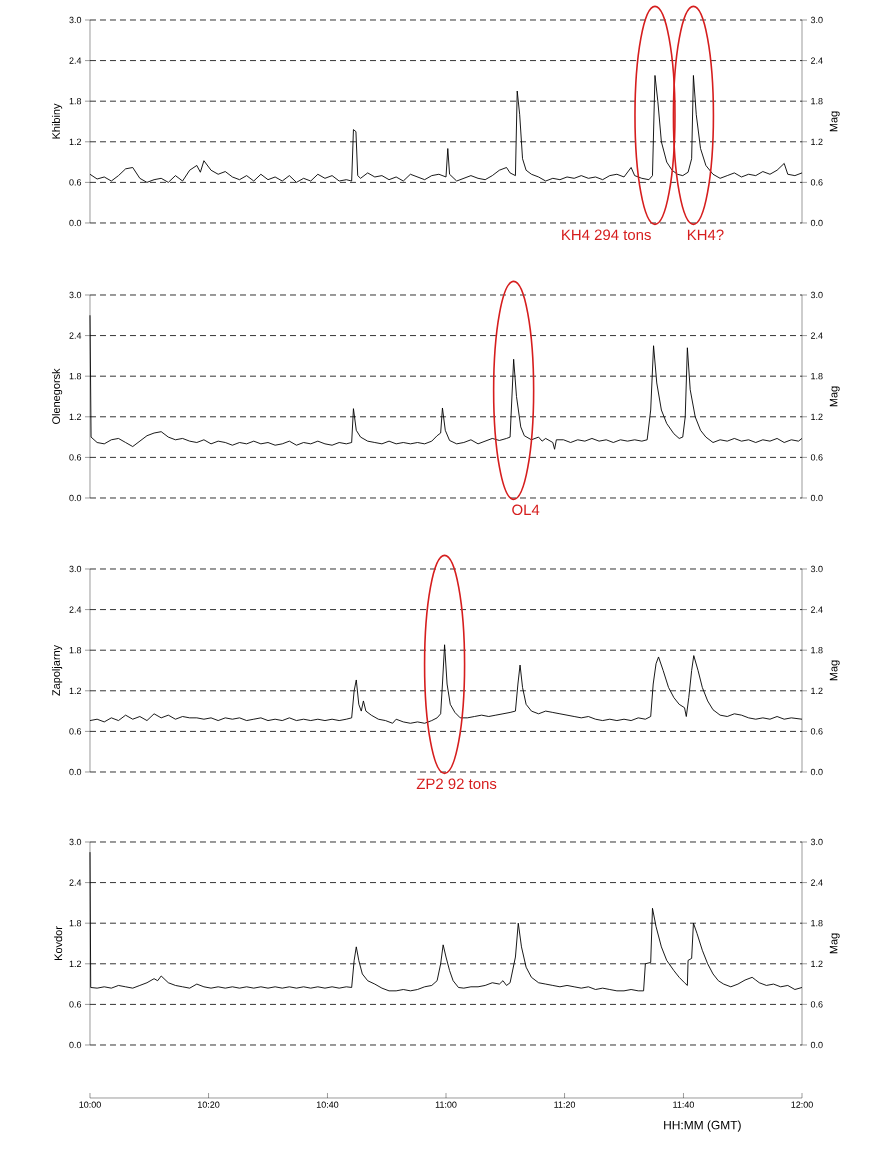  I want to click on y-axis-title: Zapoljarny, so click(57, 670).